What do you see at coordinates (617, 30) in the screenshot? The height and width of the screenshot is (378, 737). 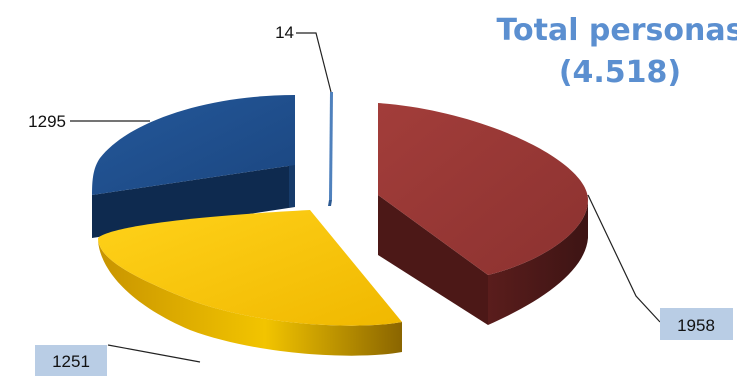 I see `chart-title-line-1: Total personas` at bounding box center [617, 30].